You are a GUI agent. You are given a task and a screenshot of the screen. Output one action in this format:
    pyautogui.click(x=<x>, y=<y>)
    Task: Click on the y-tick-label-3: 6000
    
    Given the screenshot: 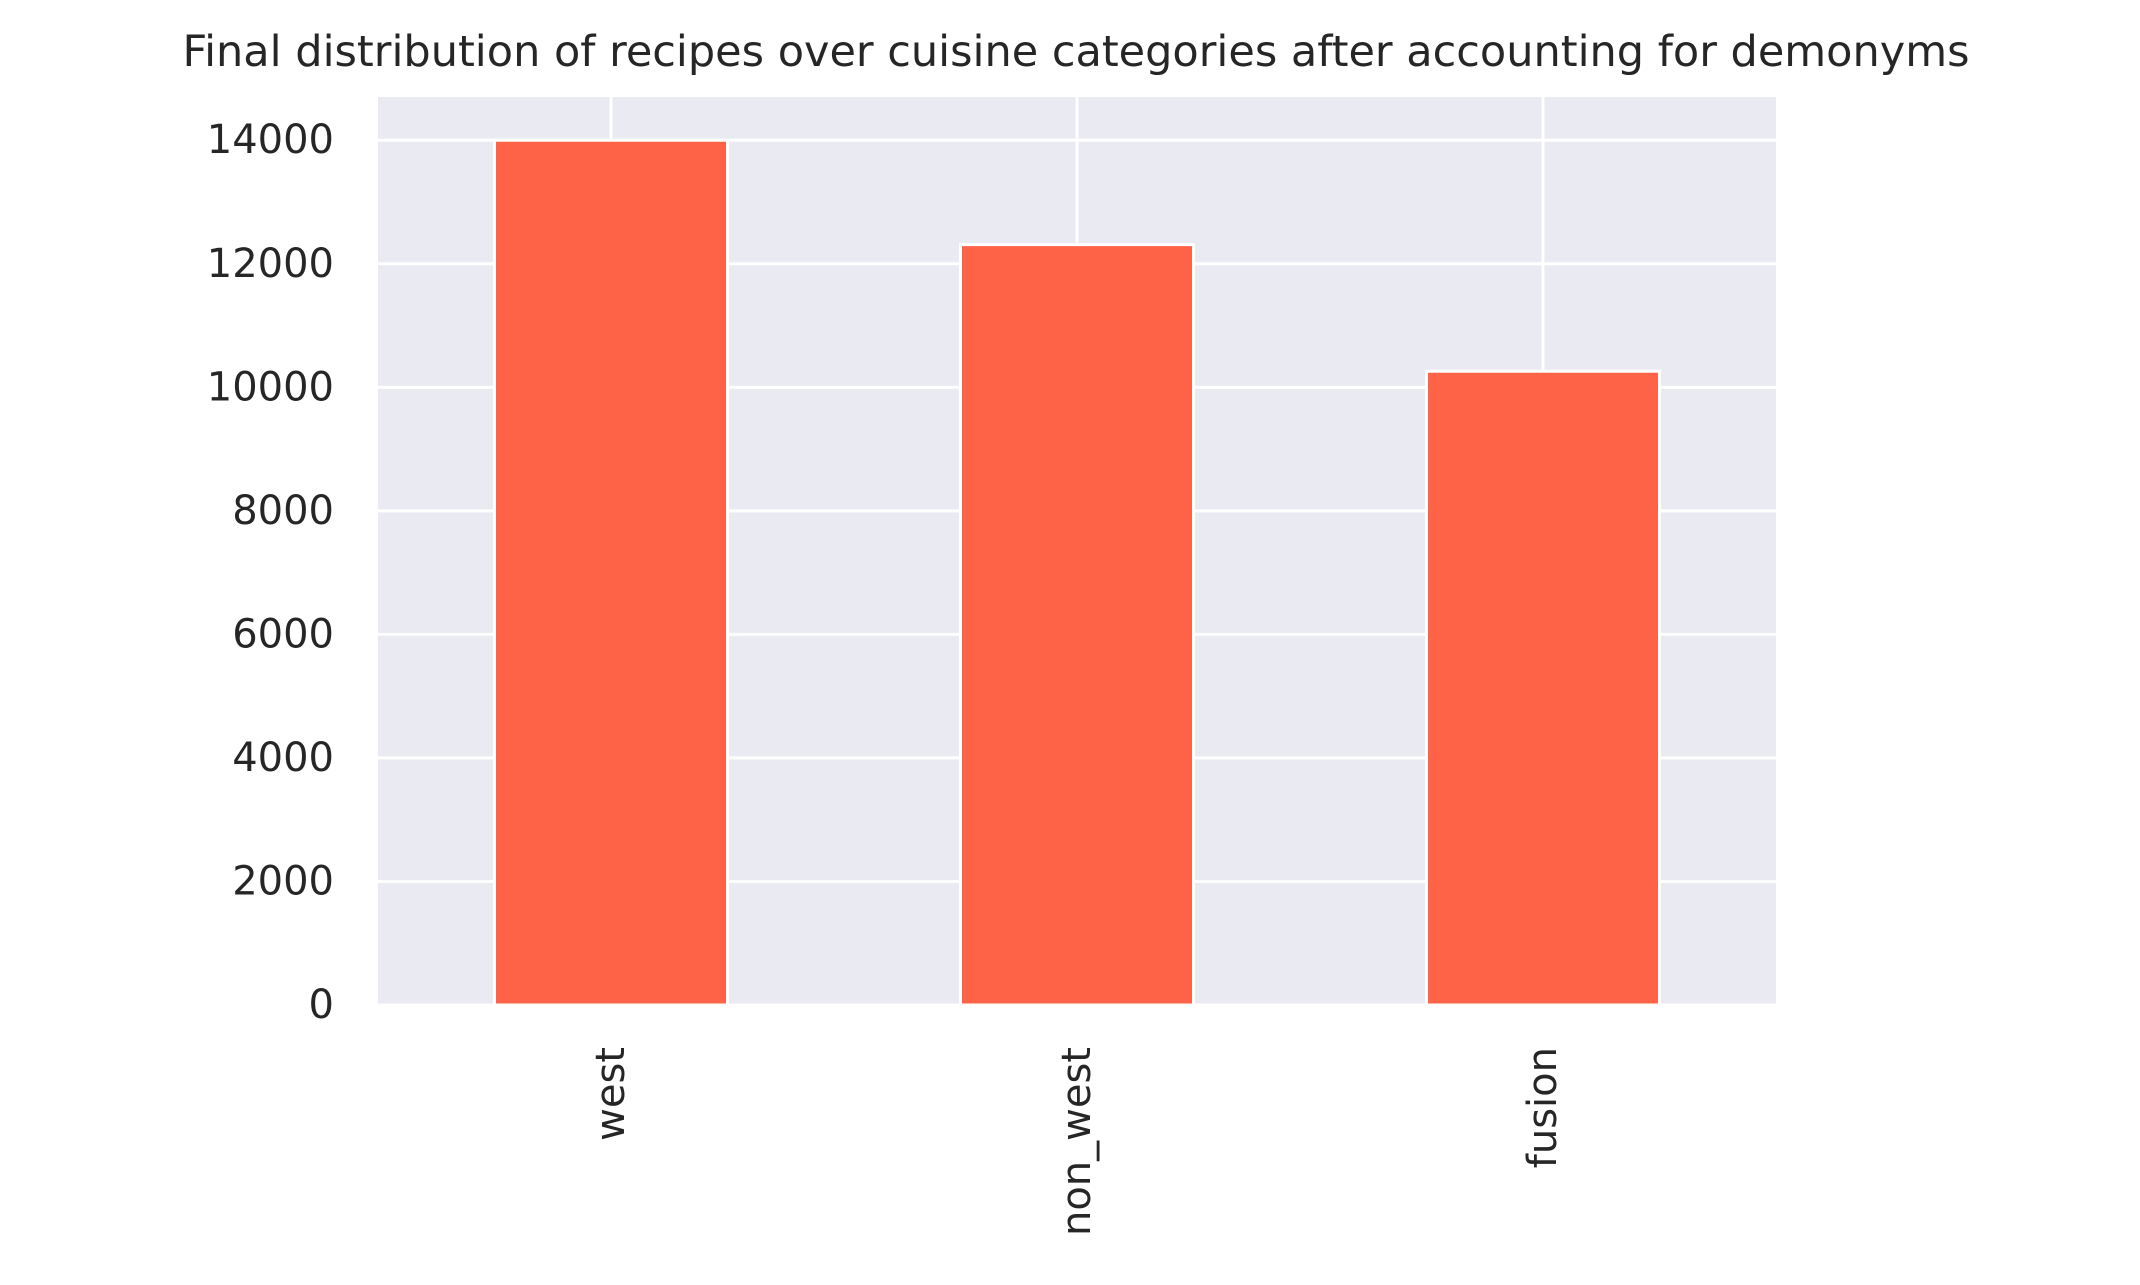 What is the action you would take?
    pyautogui.click(x=283, y=634)
    